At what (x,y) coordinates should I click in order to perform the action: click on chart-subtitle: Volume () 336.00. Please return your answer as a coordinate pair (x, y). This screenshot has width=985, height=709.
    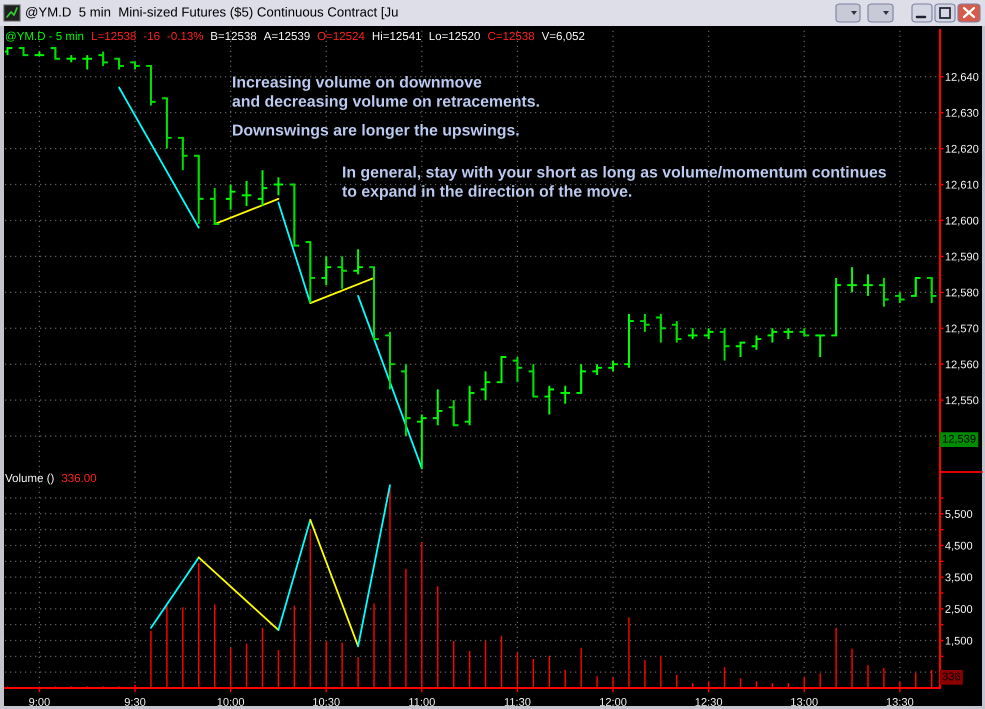
    Looking at the image, I should click on (50, 479).